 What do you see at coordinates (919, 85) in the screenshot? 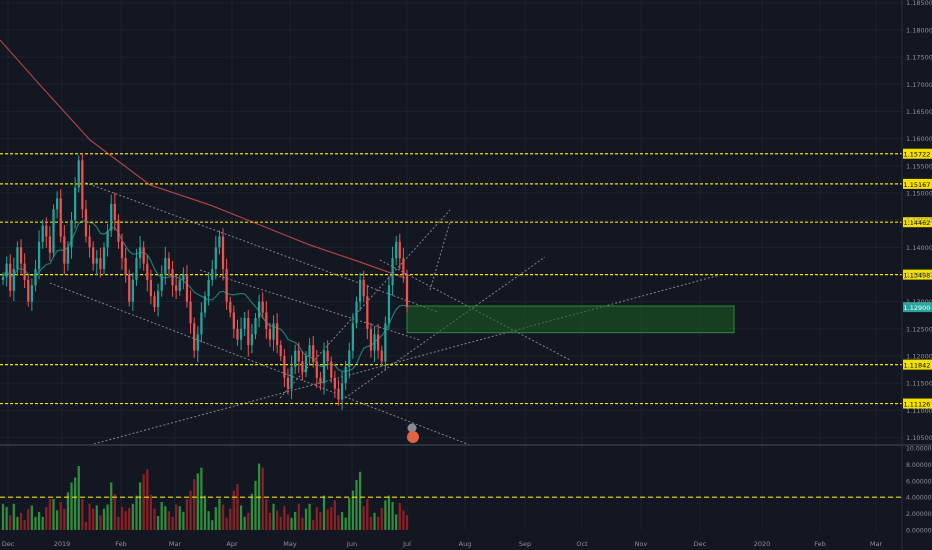
I see `price-tick-label: 1.17000` at bounding box center [919, 85].